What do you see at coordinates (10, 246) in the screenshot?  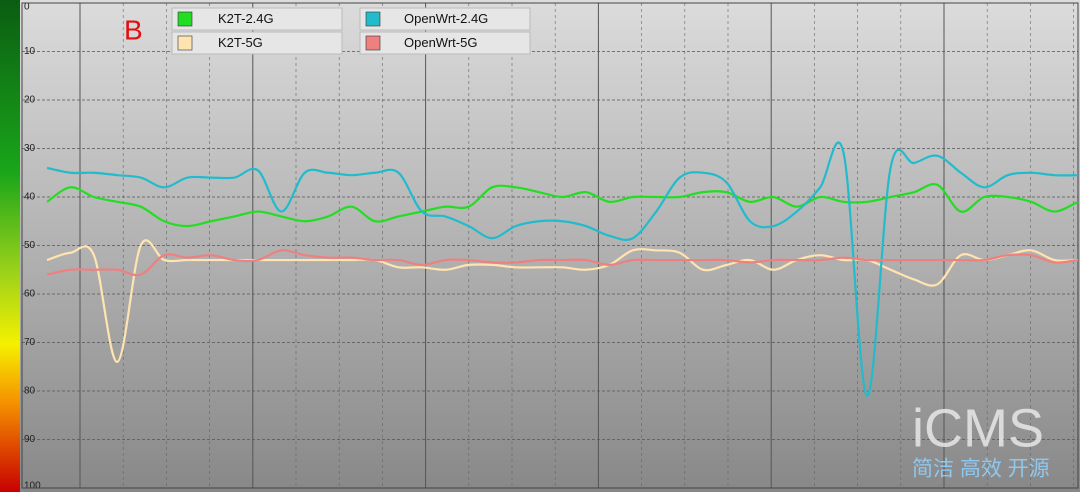 I see `signal-scale` at bounding box center [10, 246].